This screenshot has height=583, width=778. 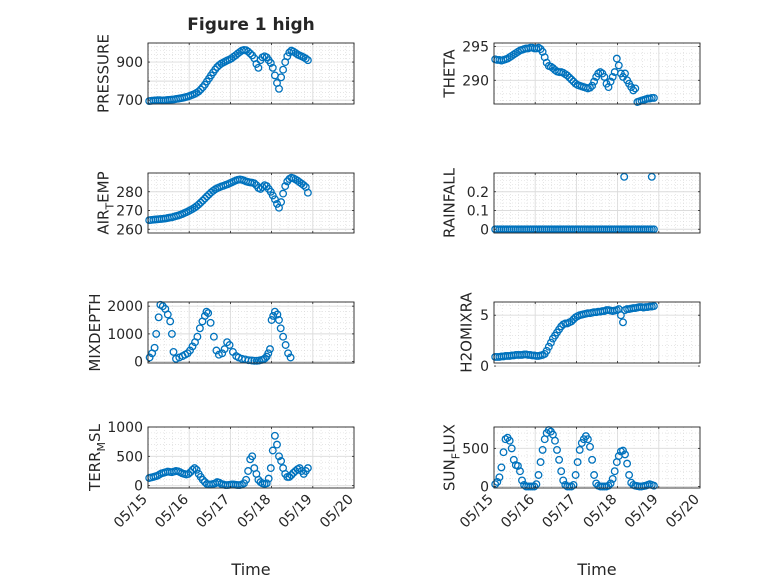 I want to click on y-tick-label: 2000, so click(x=125, y=307).